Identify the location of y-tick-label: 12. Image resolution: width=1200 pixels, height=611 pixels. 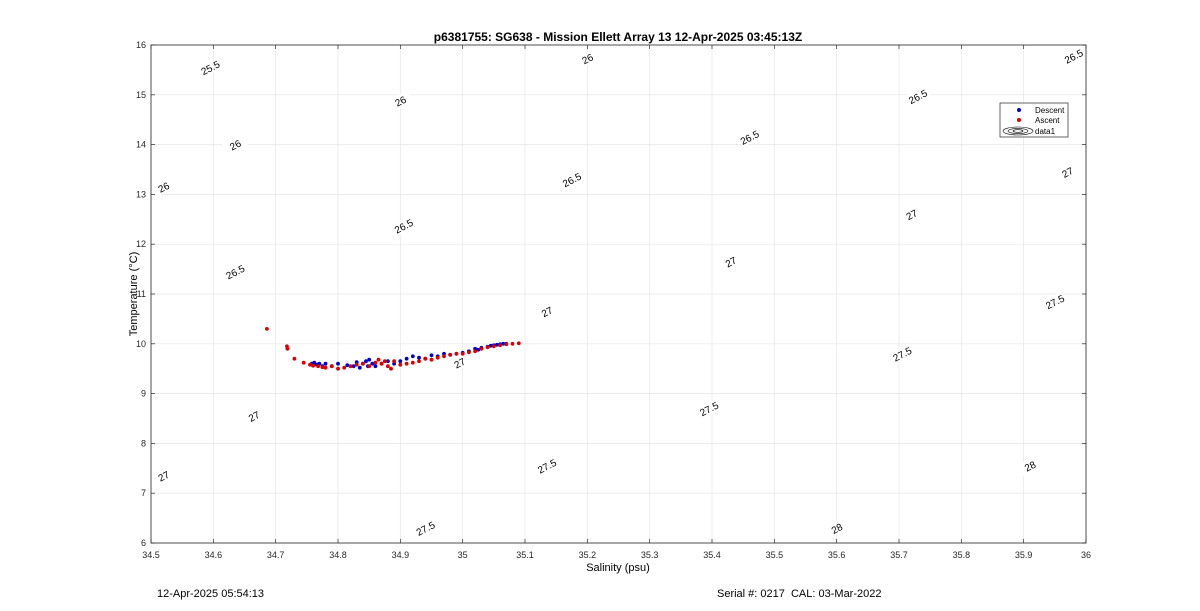
(141, 244).